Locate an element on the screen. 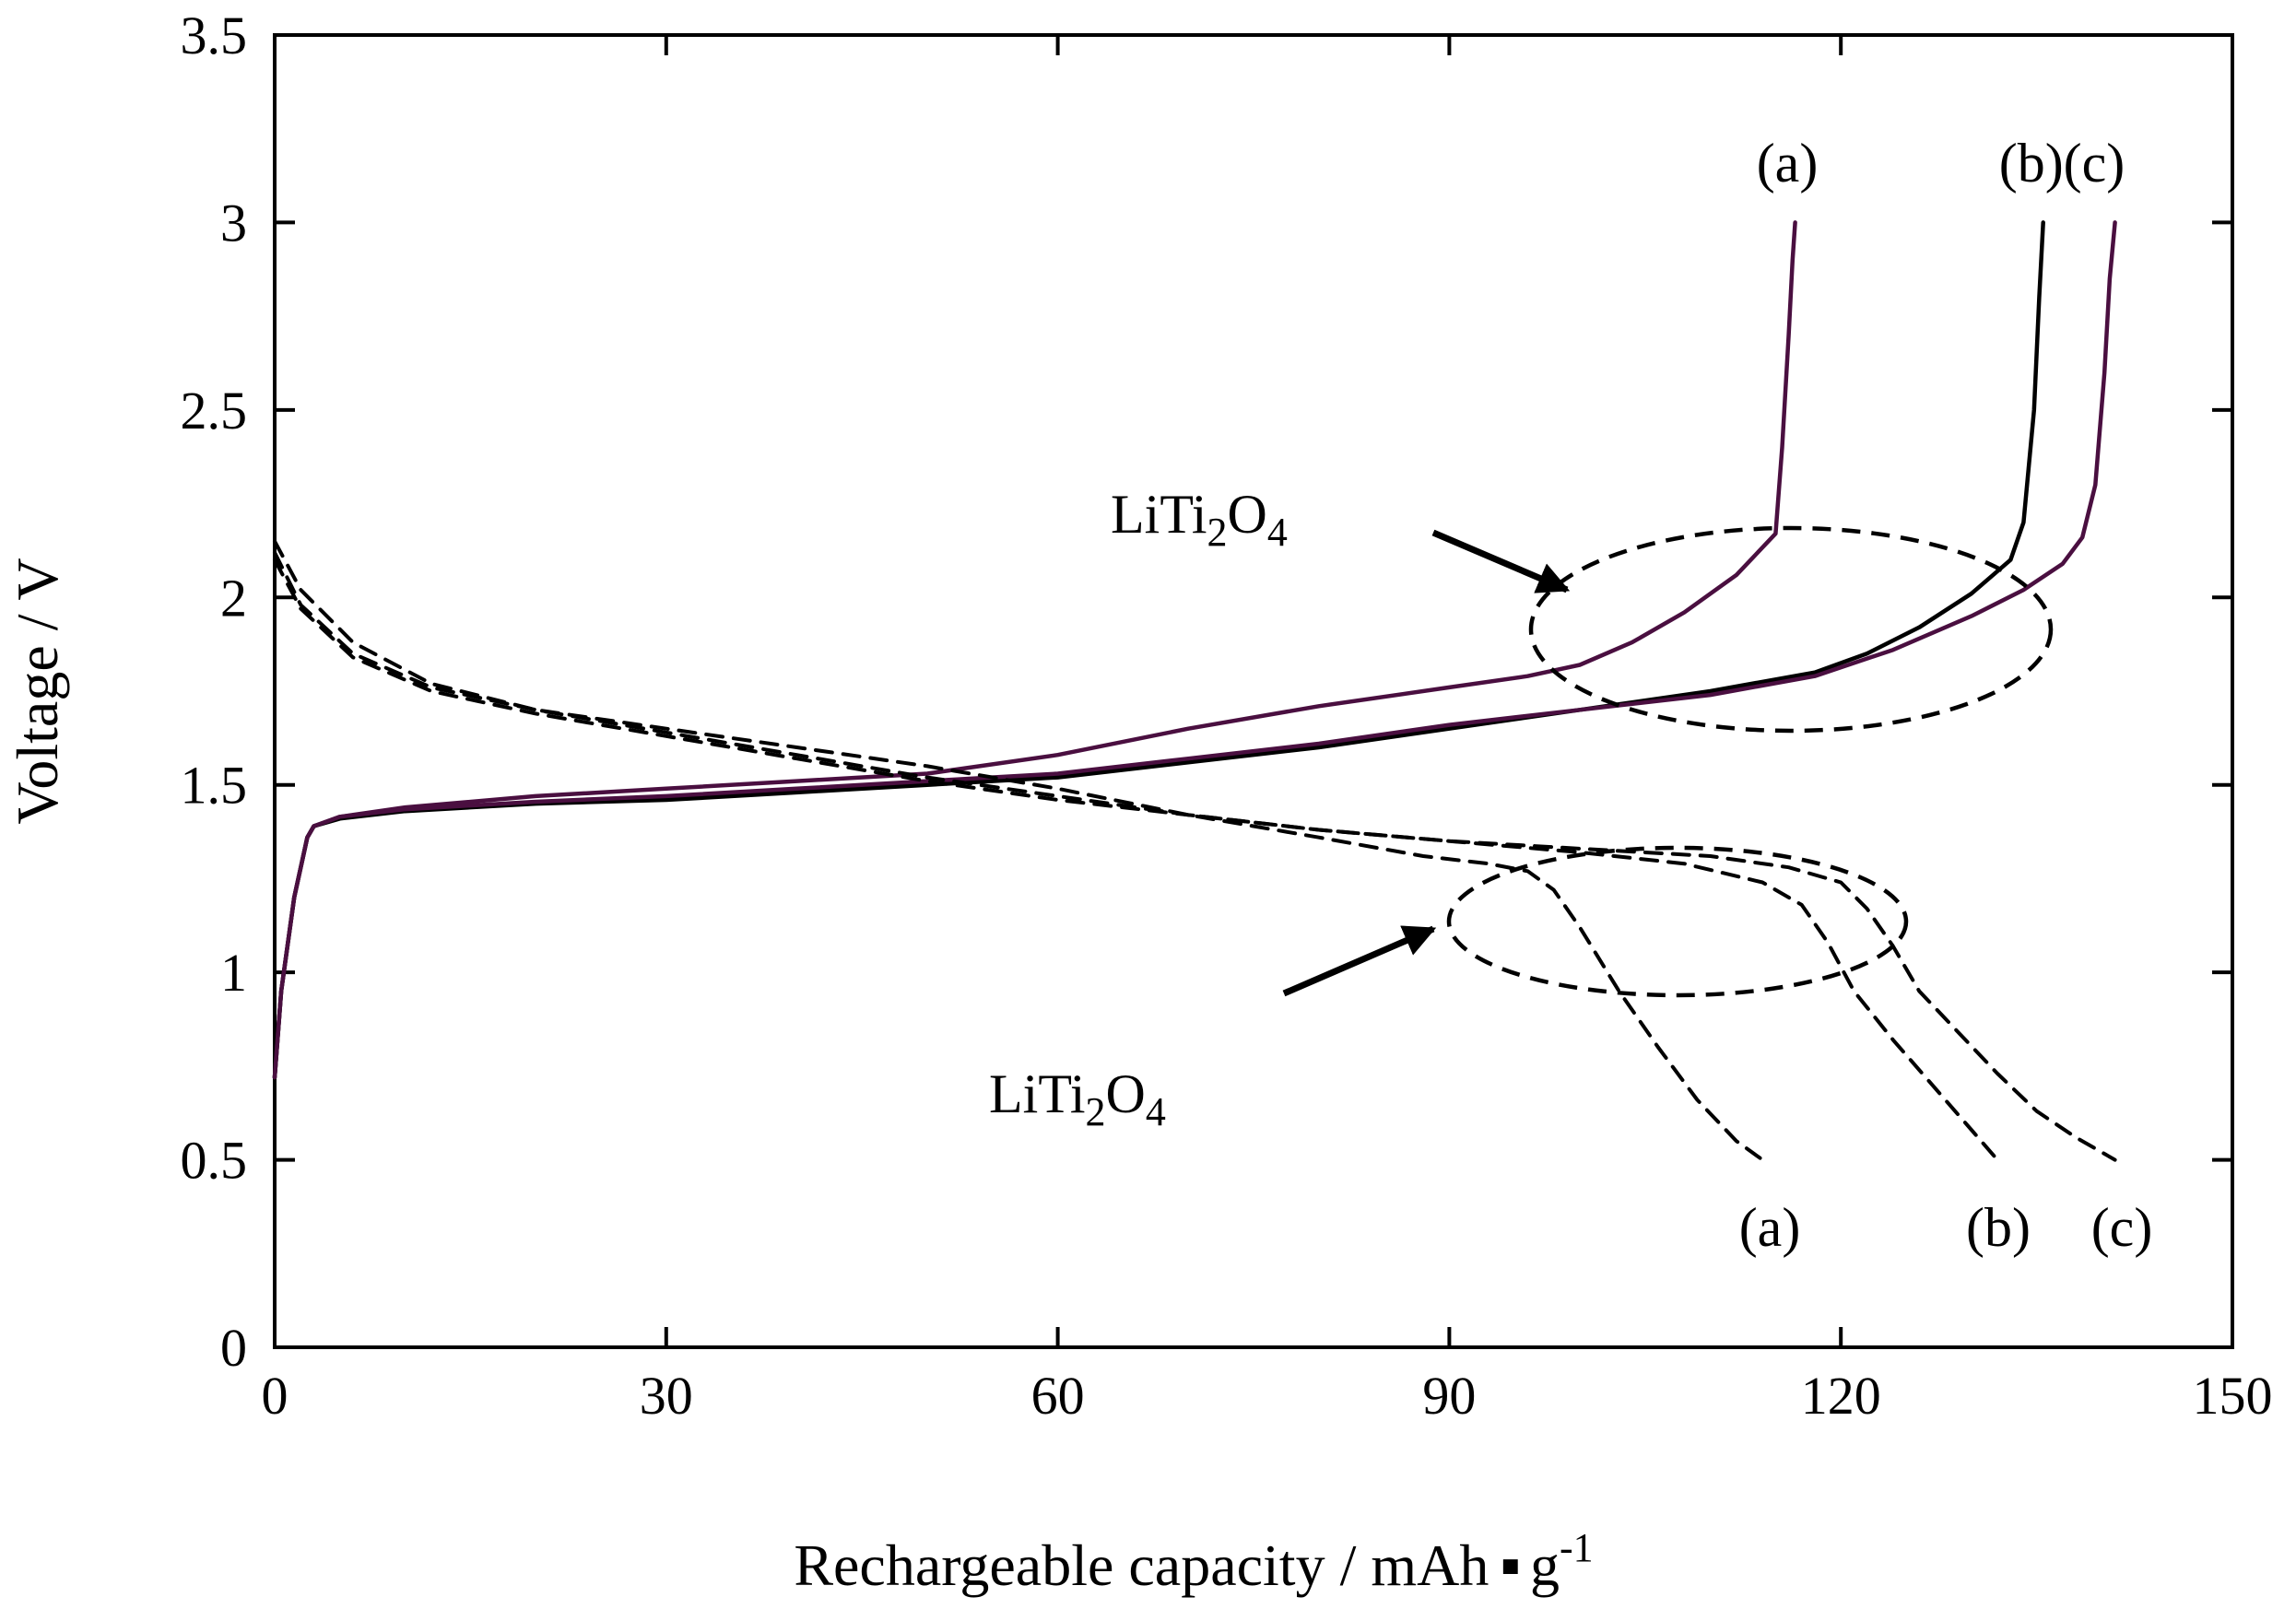 Image resolution: width=2296 pixels, height=1609 pixels. y-tick-label: 2.5 is located at coordinates (215, 410).